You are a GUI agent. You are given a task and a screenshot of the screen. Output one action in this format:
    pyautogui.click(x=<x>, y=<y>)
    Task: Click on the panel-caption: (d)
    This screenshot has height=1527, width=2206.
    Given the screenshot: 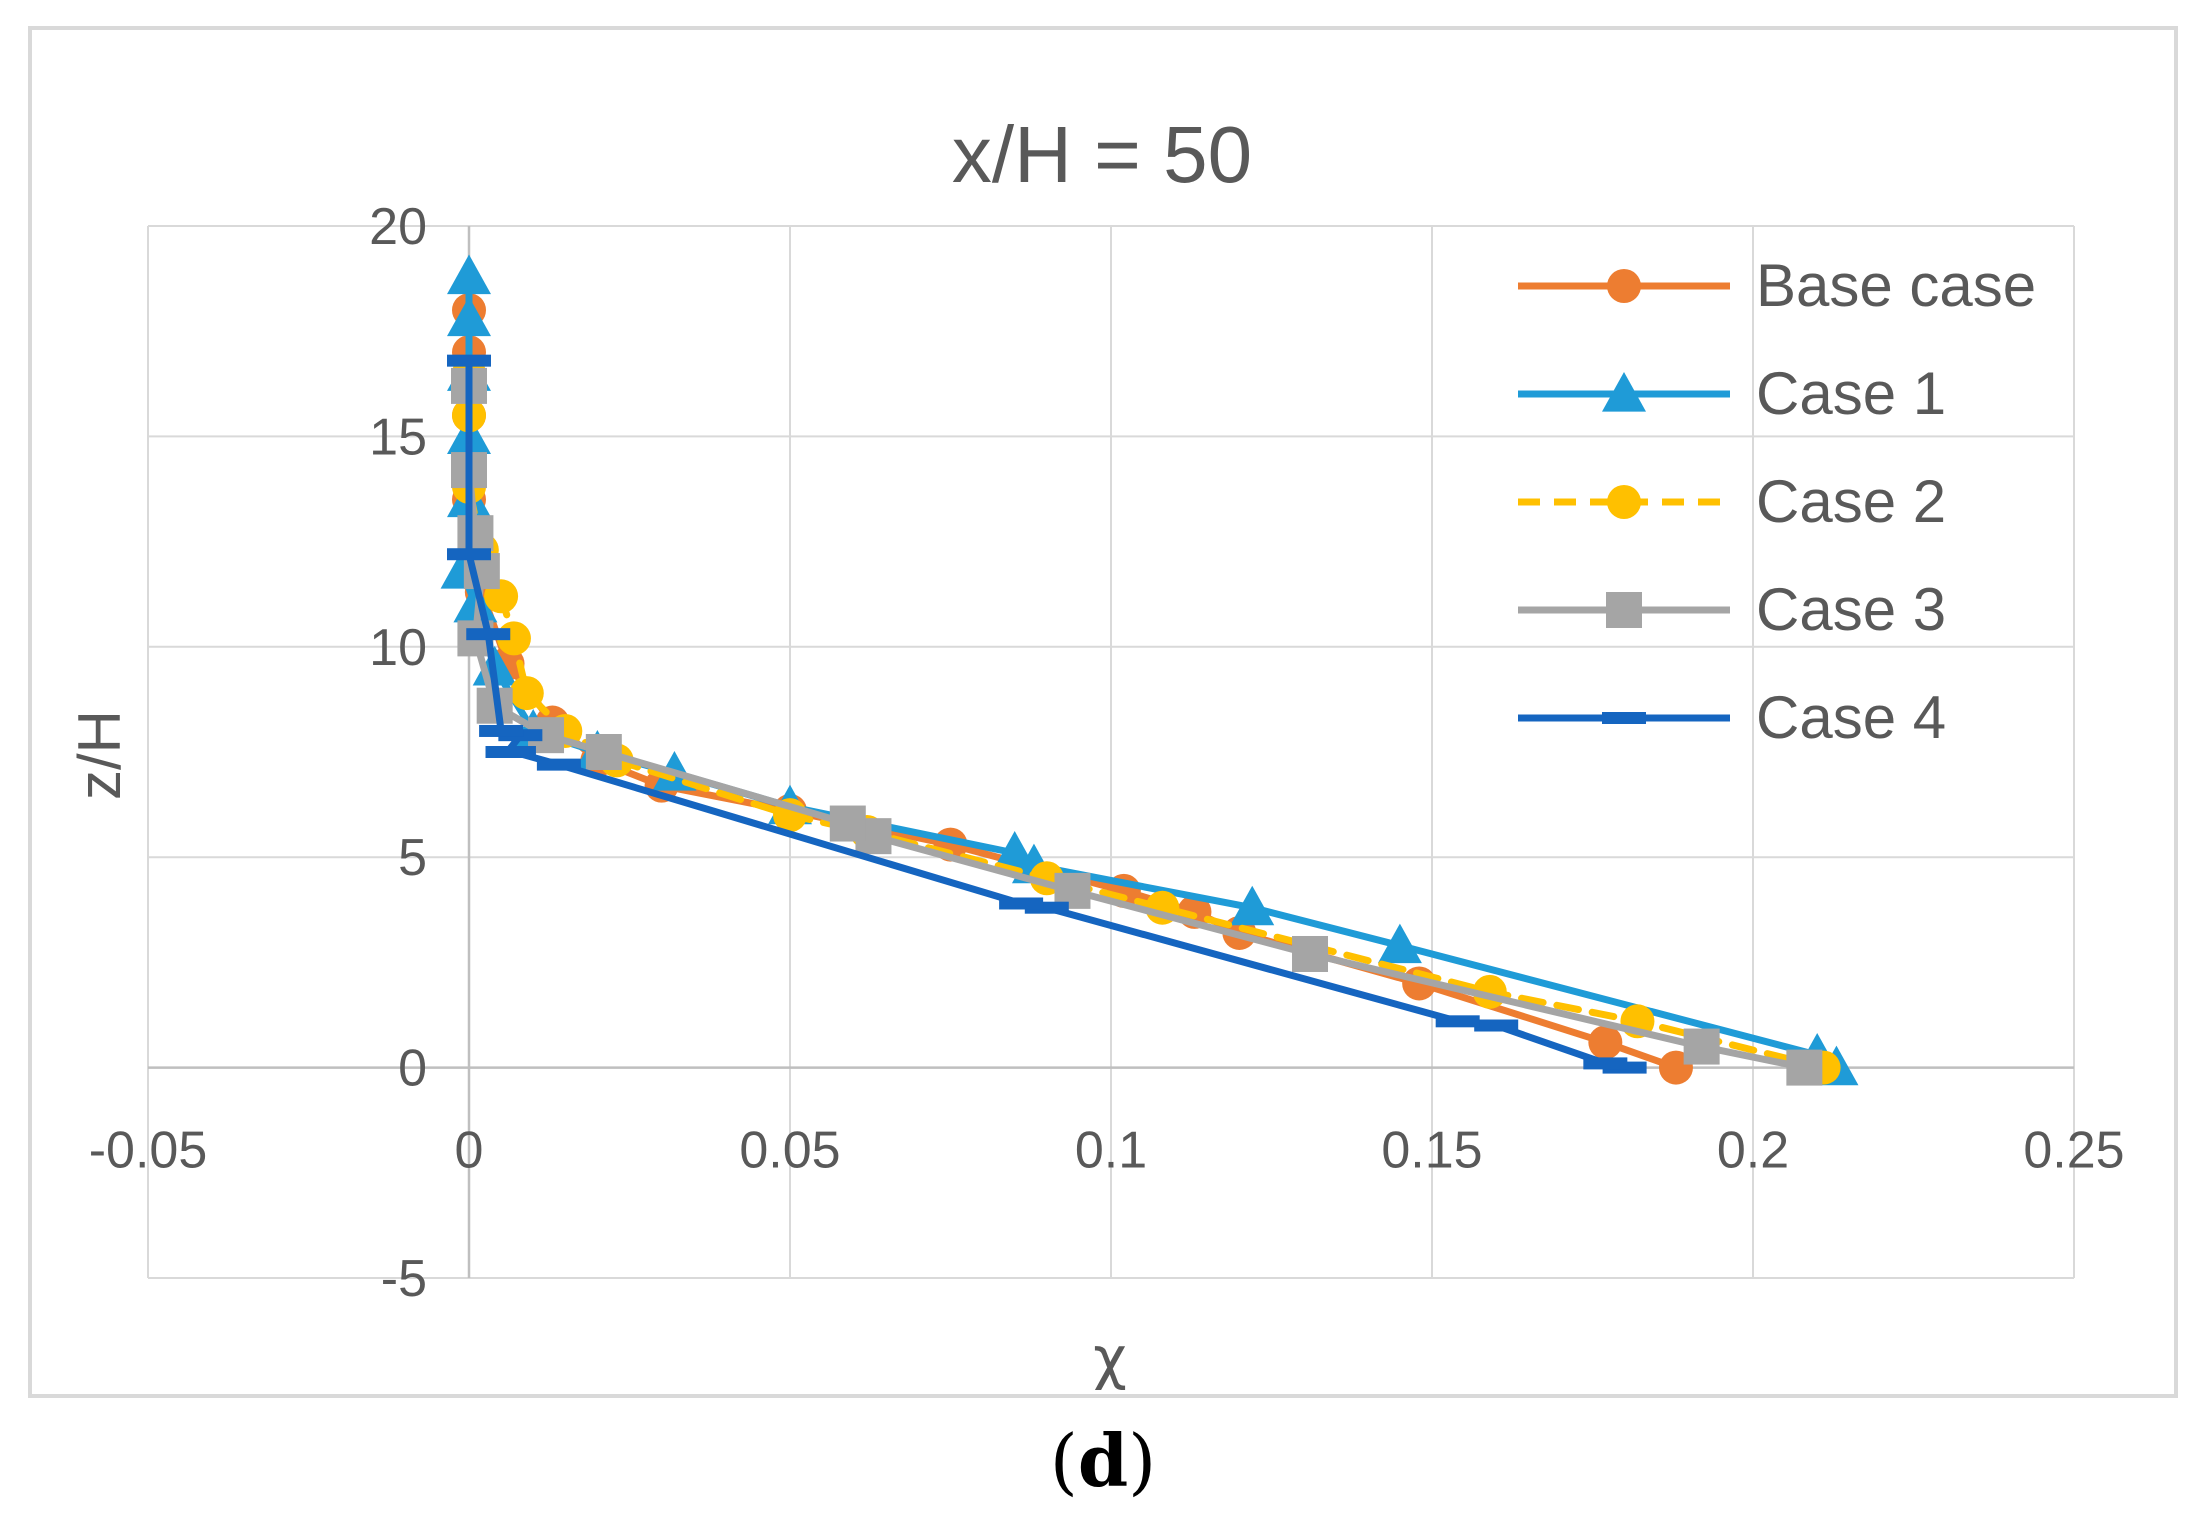 What is the action you would take?
    pyautogui.click(x=1103, y=1460)
    